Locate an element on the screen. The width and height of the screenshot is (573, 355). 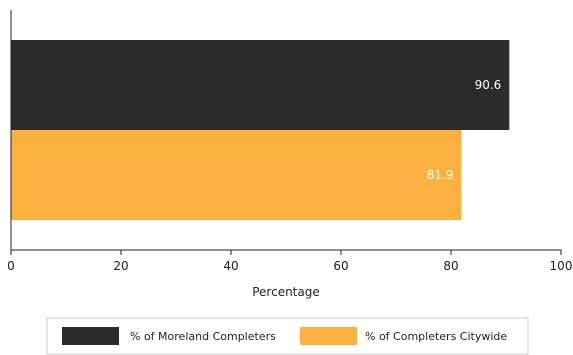
legend-label-1: % of Moreland Completers is located at coordinates (203, 336).